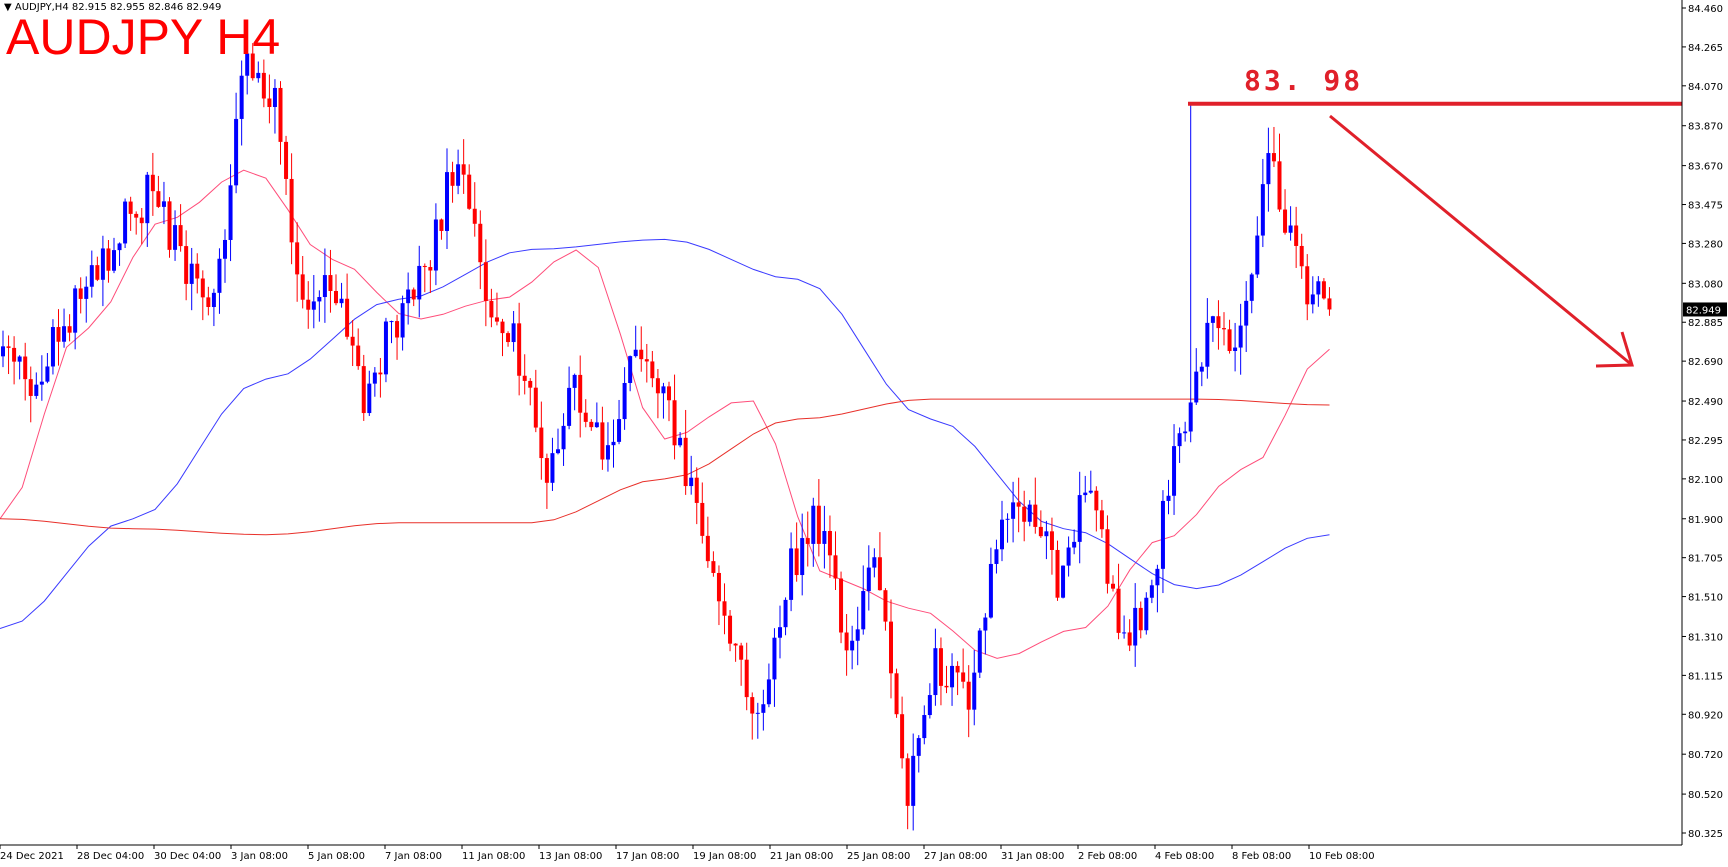 This screenshot has height=867, width=1728. I want to click on last-price-tag, so click(1705, 309).